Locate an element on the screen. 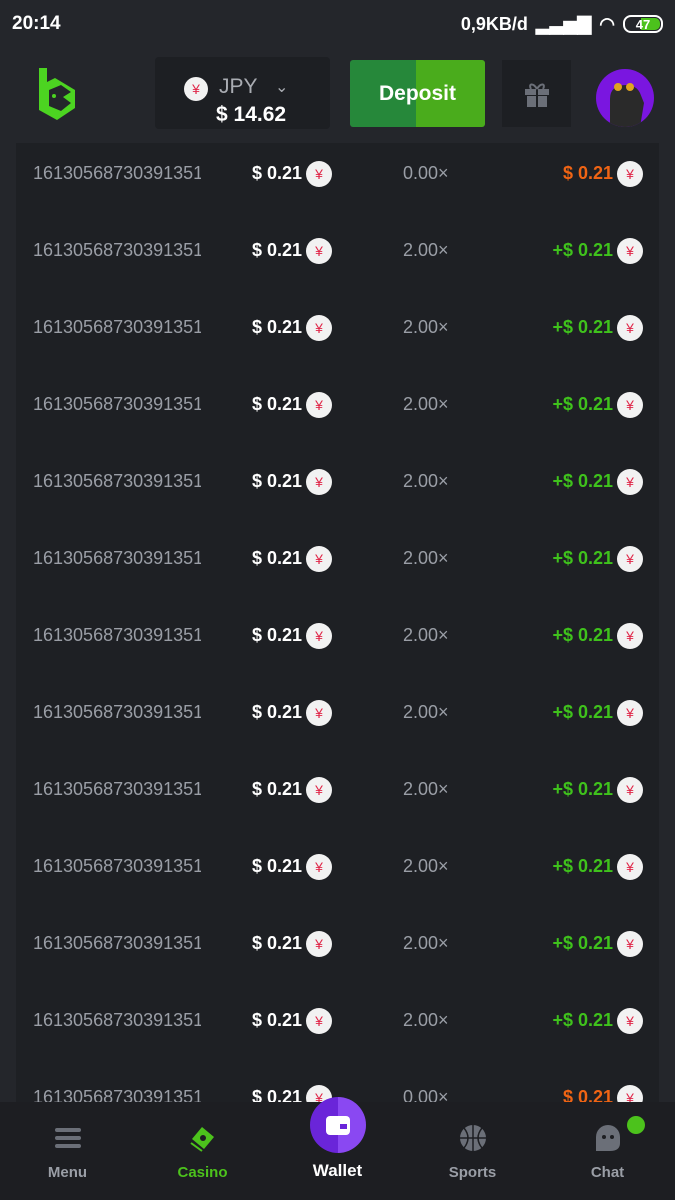 This screenshot has width=675, height=1200. avatar is located at coordinates (625, 98).